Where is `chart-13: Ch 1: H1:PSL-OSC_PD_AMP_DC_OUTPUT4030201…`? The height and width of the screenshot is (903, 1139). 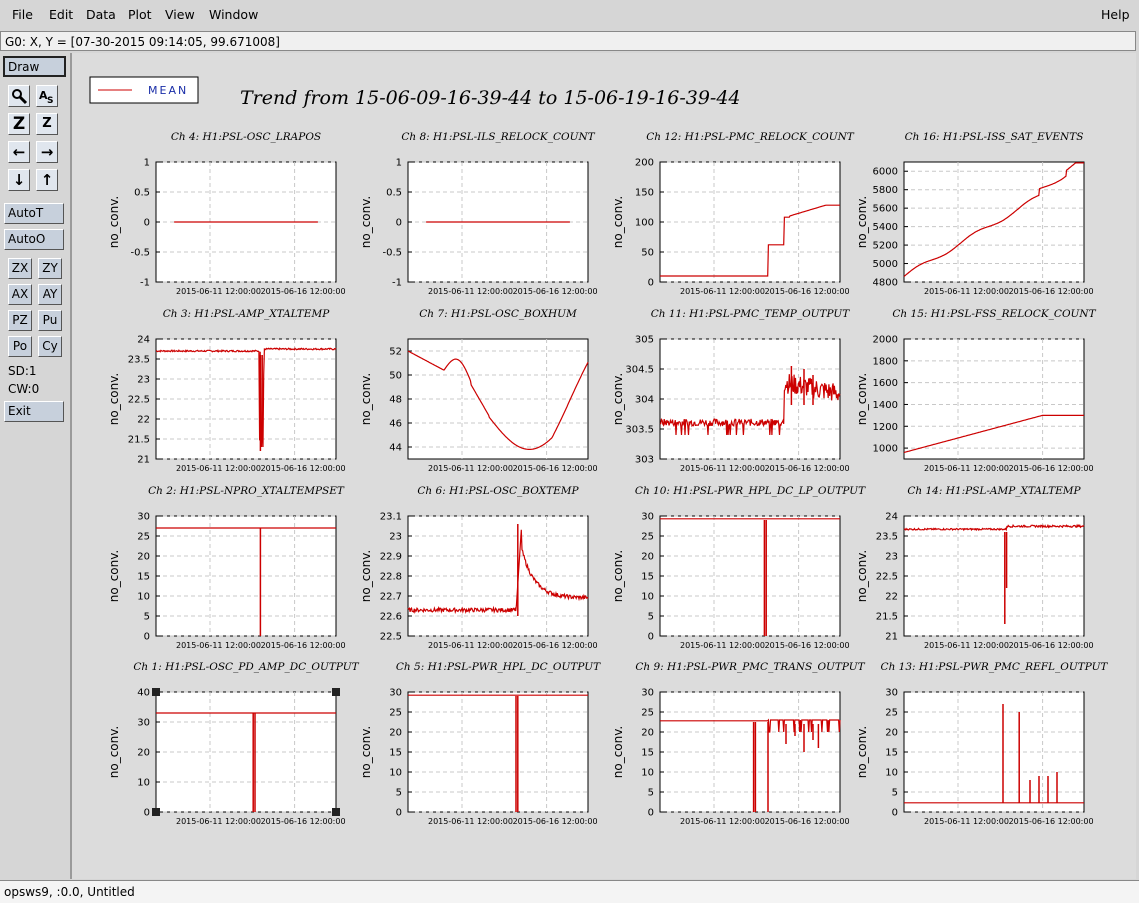 chart-13: Ch 1: H1:PSL-OSC_PD_AMP_DC_OUTPUT4030201… is located at coordinates (233, 743).